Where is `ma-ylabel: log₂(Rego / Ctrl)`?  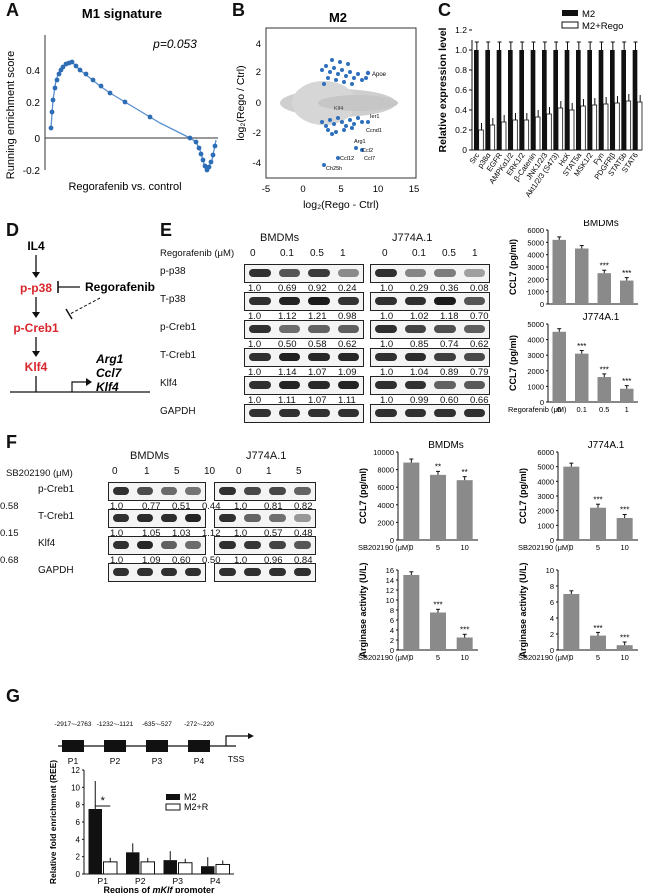 ma-ylabel: log₂(Rego / Ctrl) is located at coordinates (241, 102).